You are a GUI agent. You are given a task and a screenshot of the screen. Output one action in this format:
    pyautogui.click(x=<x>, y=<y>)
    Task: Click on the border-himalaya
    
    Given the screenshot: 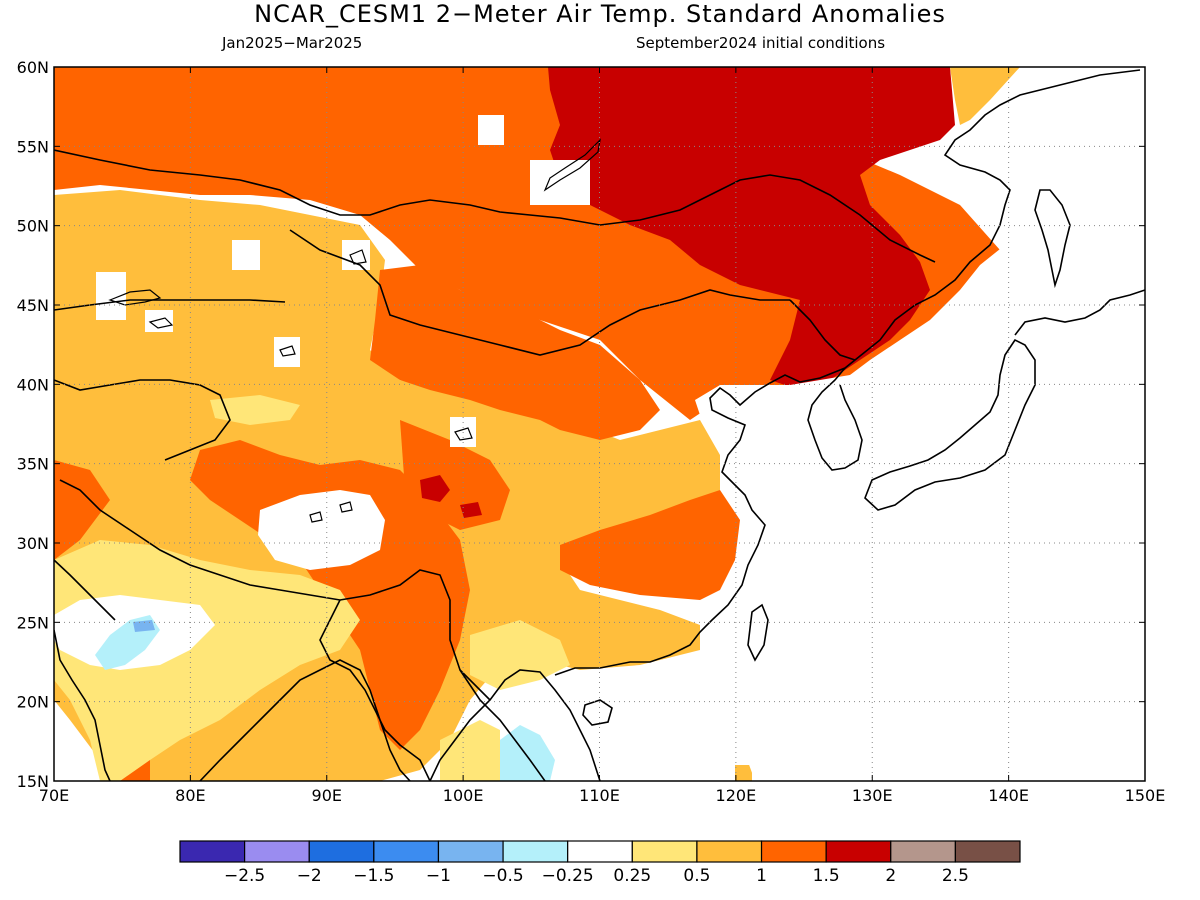 What is the action you would take?
    pyautogui.click(x=275, y=590)
    